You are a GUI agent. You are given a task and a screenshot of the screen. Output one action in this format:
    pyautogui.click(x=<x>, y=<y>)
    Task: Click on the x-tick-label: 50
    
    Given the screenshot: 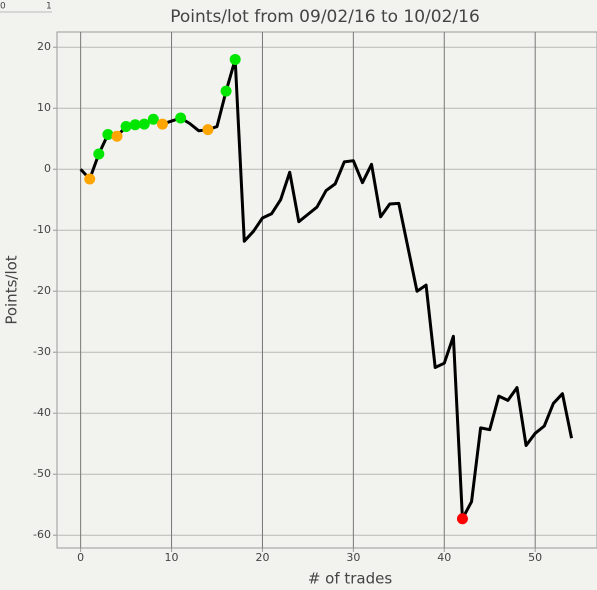 What is the action you would take?
    pyautogui.click(x=535, y=557)
    